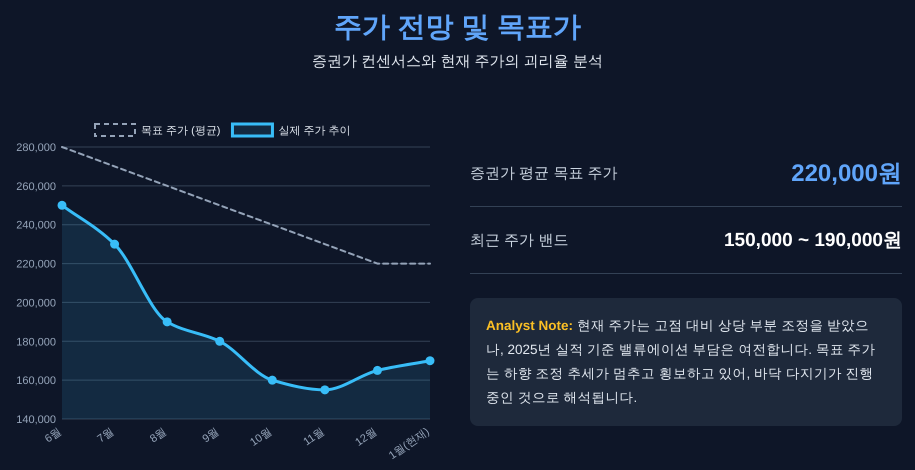 The width and height of the screenshot is (915, 470). What do you see at coordinates (211, 436) in the screenshot?
I see `x-tick-label: 9월` at bounding box center [211, 436].